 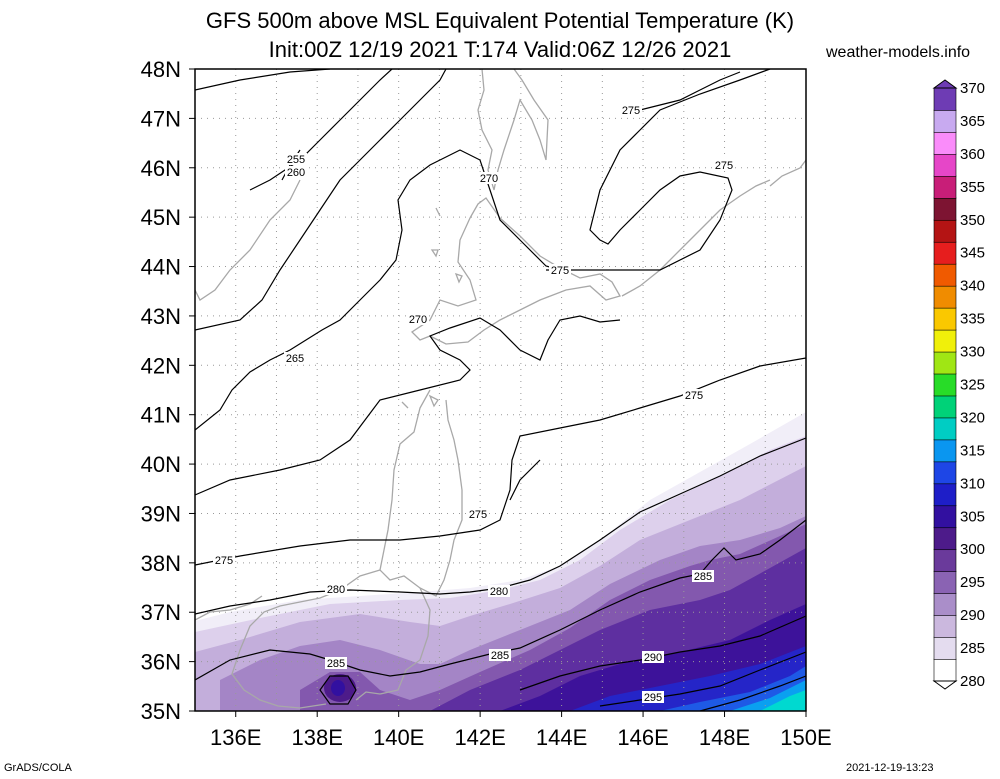 What do you see at coordinates (161, 69) in the screenshot?
I see `lat-tick-label: 48N` at bounding box center [161, 69].